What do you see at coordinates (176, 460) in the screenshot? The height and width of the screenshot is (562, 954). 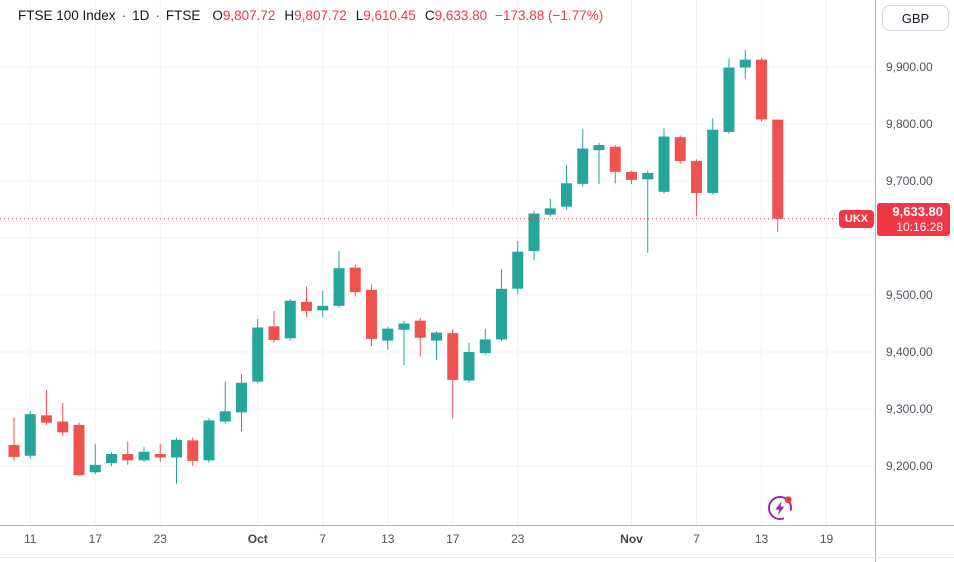 I see `candle-Sep 24` at bounding box center [176, 460].